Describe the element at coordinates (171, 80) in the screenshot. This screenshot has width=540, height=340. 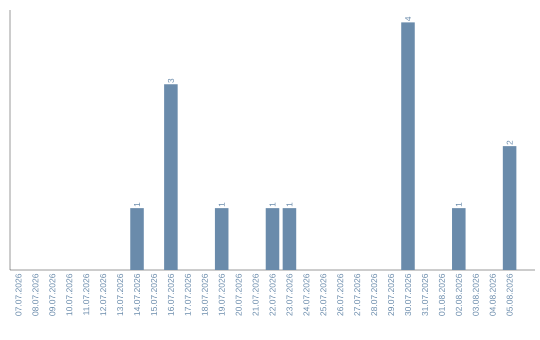
I see `data-label: 3` at that location.